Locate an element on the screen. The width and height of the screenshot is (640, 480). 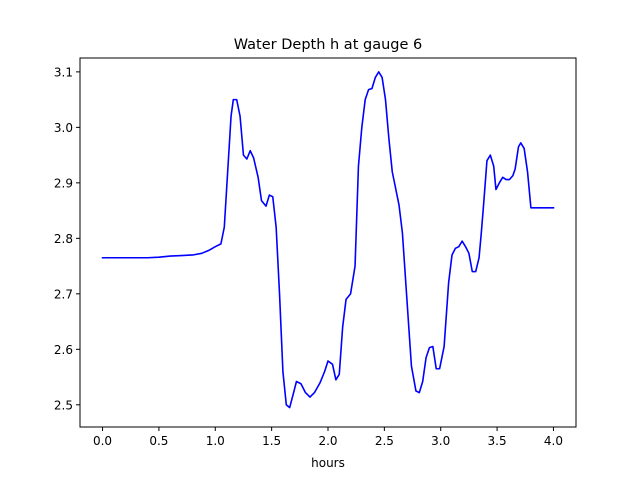
x-tick-label: 3.0 is located at coordinates (440, 441).